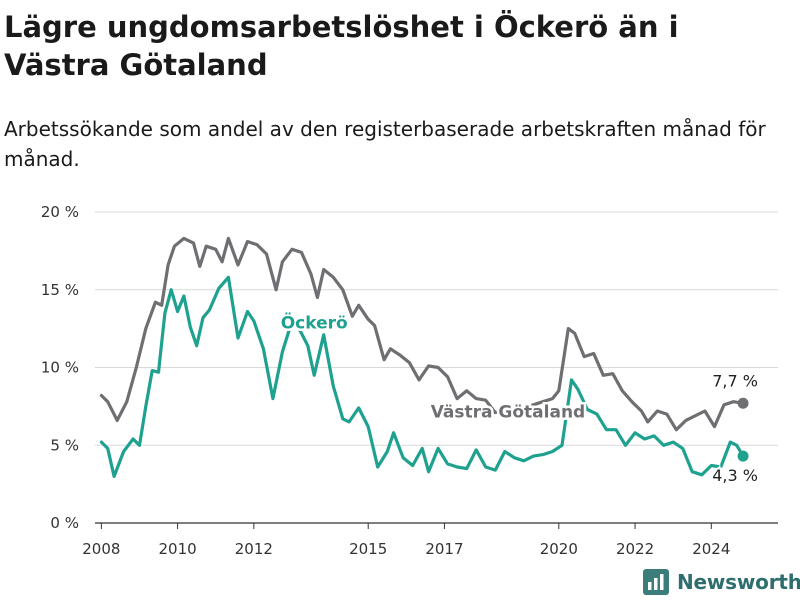 Image resolution: width=800 pixels, height=600 pixels. Describe the element at coordinates (60, 212) in the screenshot. I see `y-tick-label: 20 %` at that location.